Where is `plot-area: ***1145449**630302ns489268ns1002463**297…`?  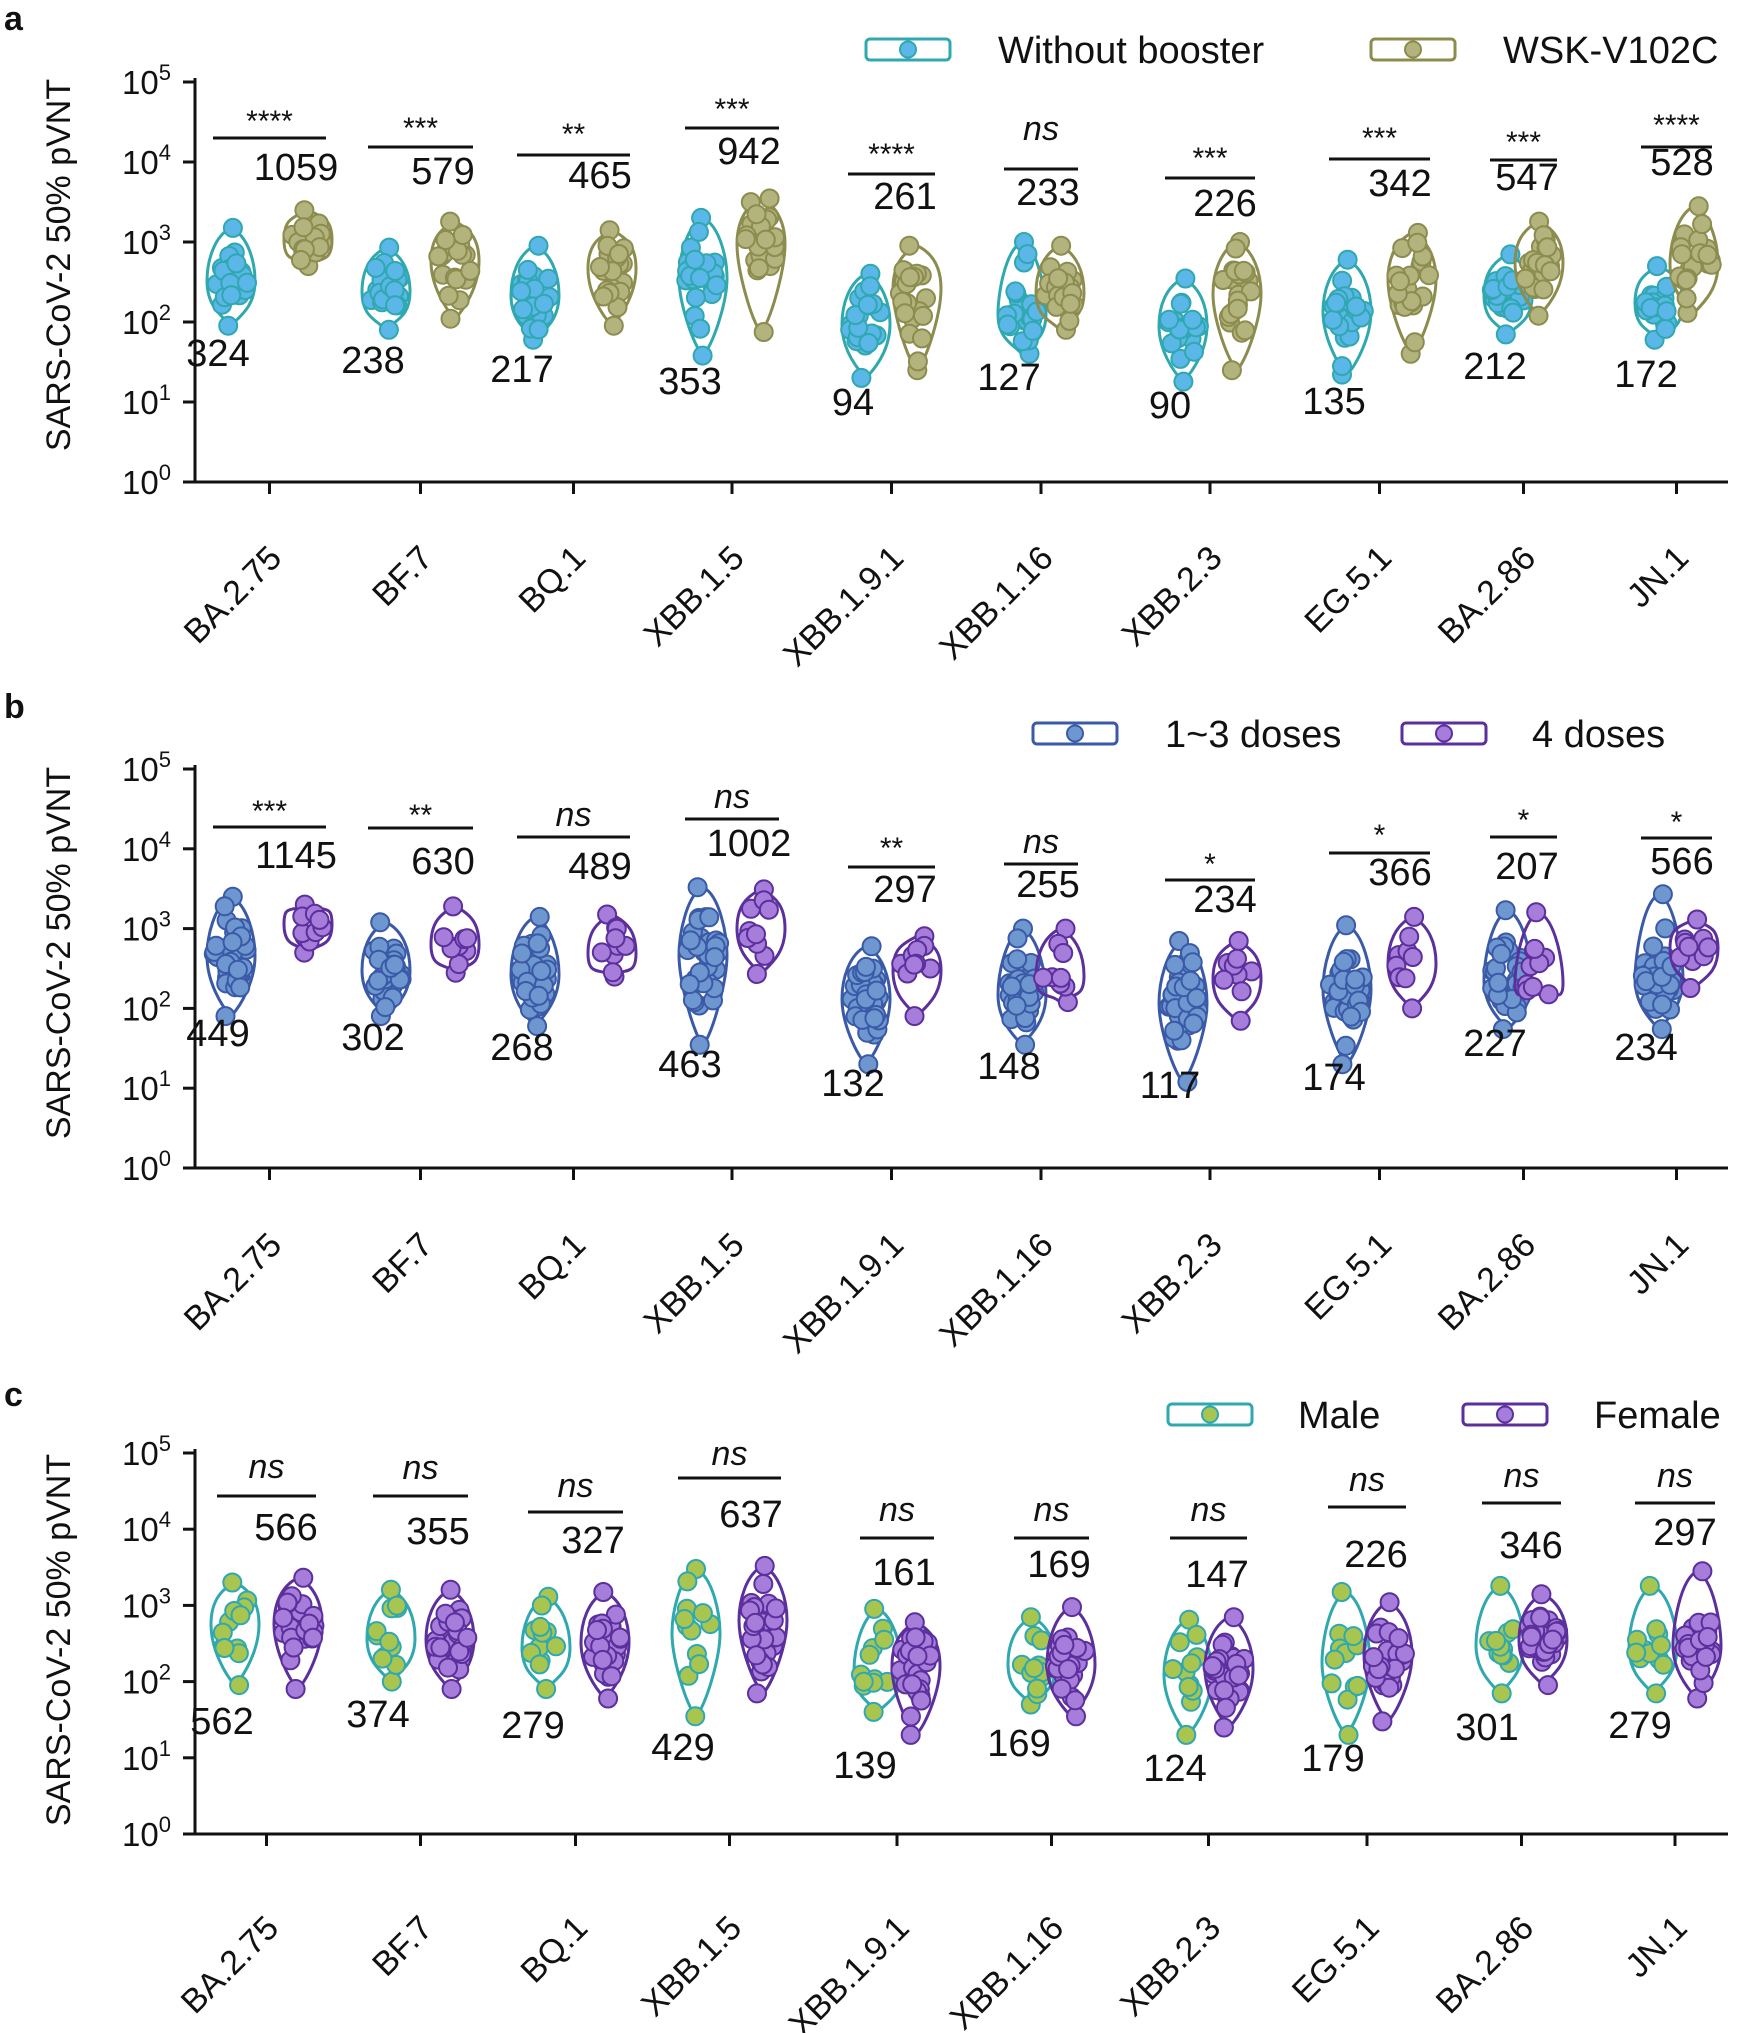 plot-area: ***1145449**630302ns489268ns1002463**297… is located at coordinates (953, 942).